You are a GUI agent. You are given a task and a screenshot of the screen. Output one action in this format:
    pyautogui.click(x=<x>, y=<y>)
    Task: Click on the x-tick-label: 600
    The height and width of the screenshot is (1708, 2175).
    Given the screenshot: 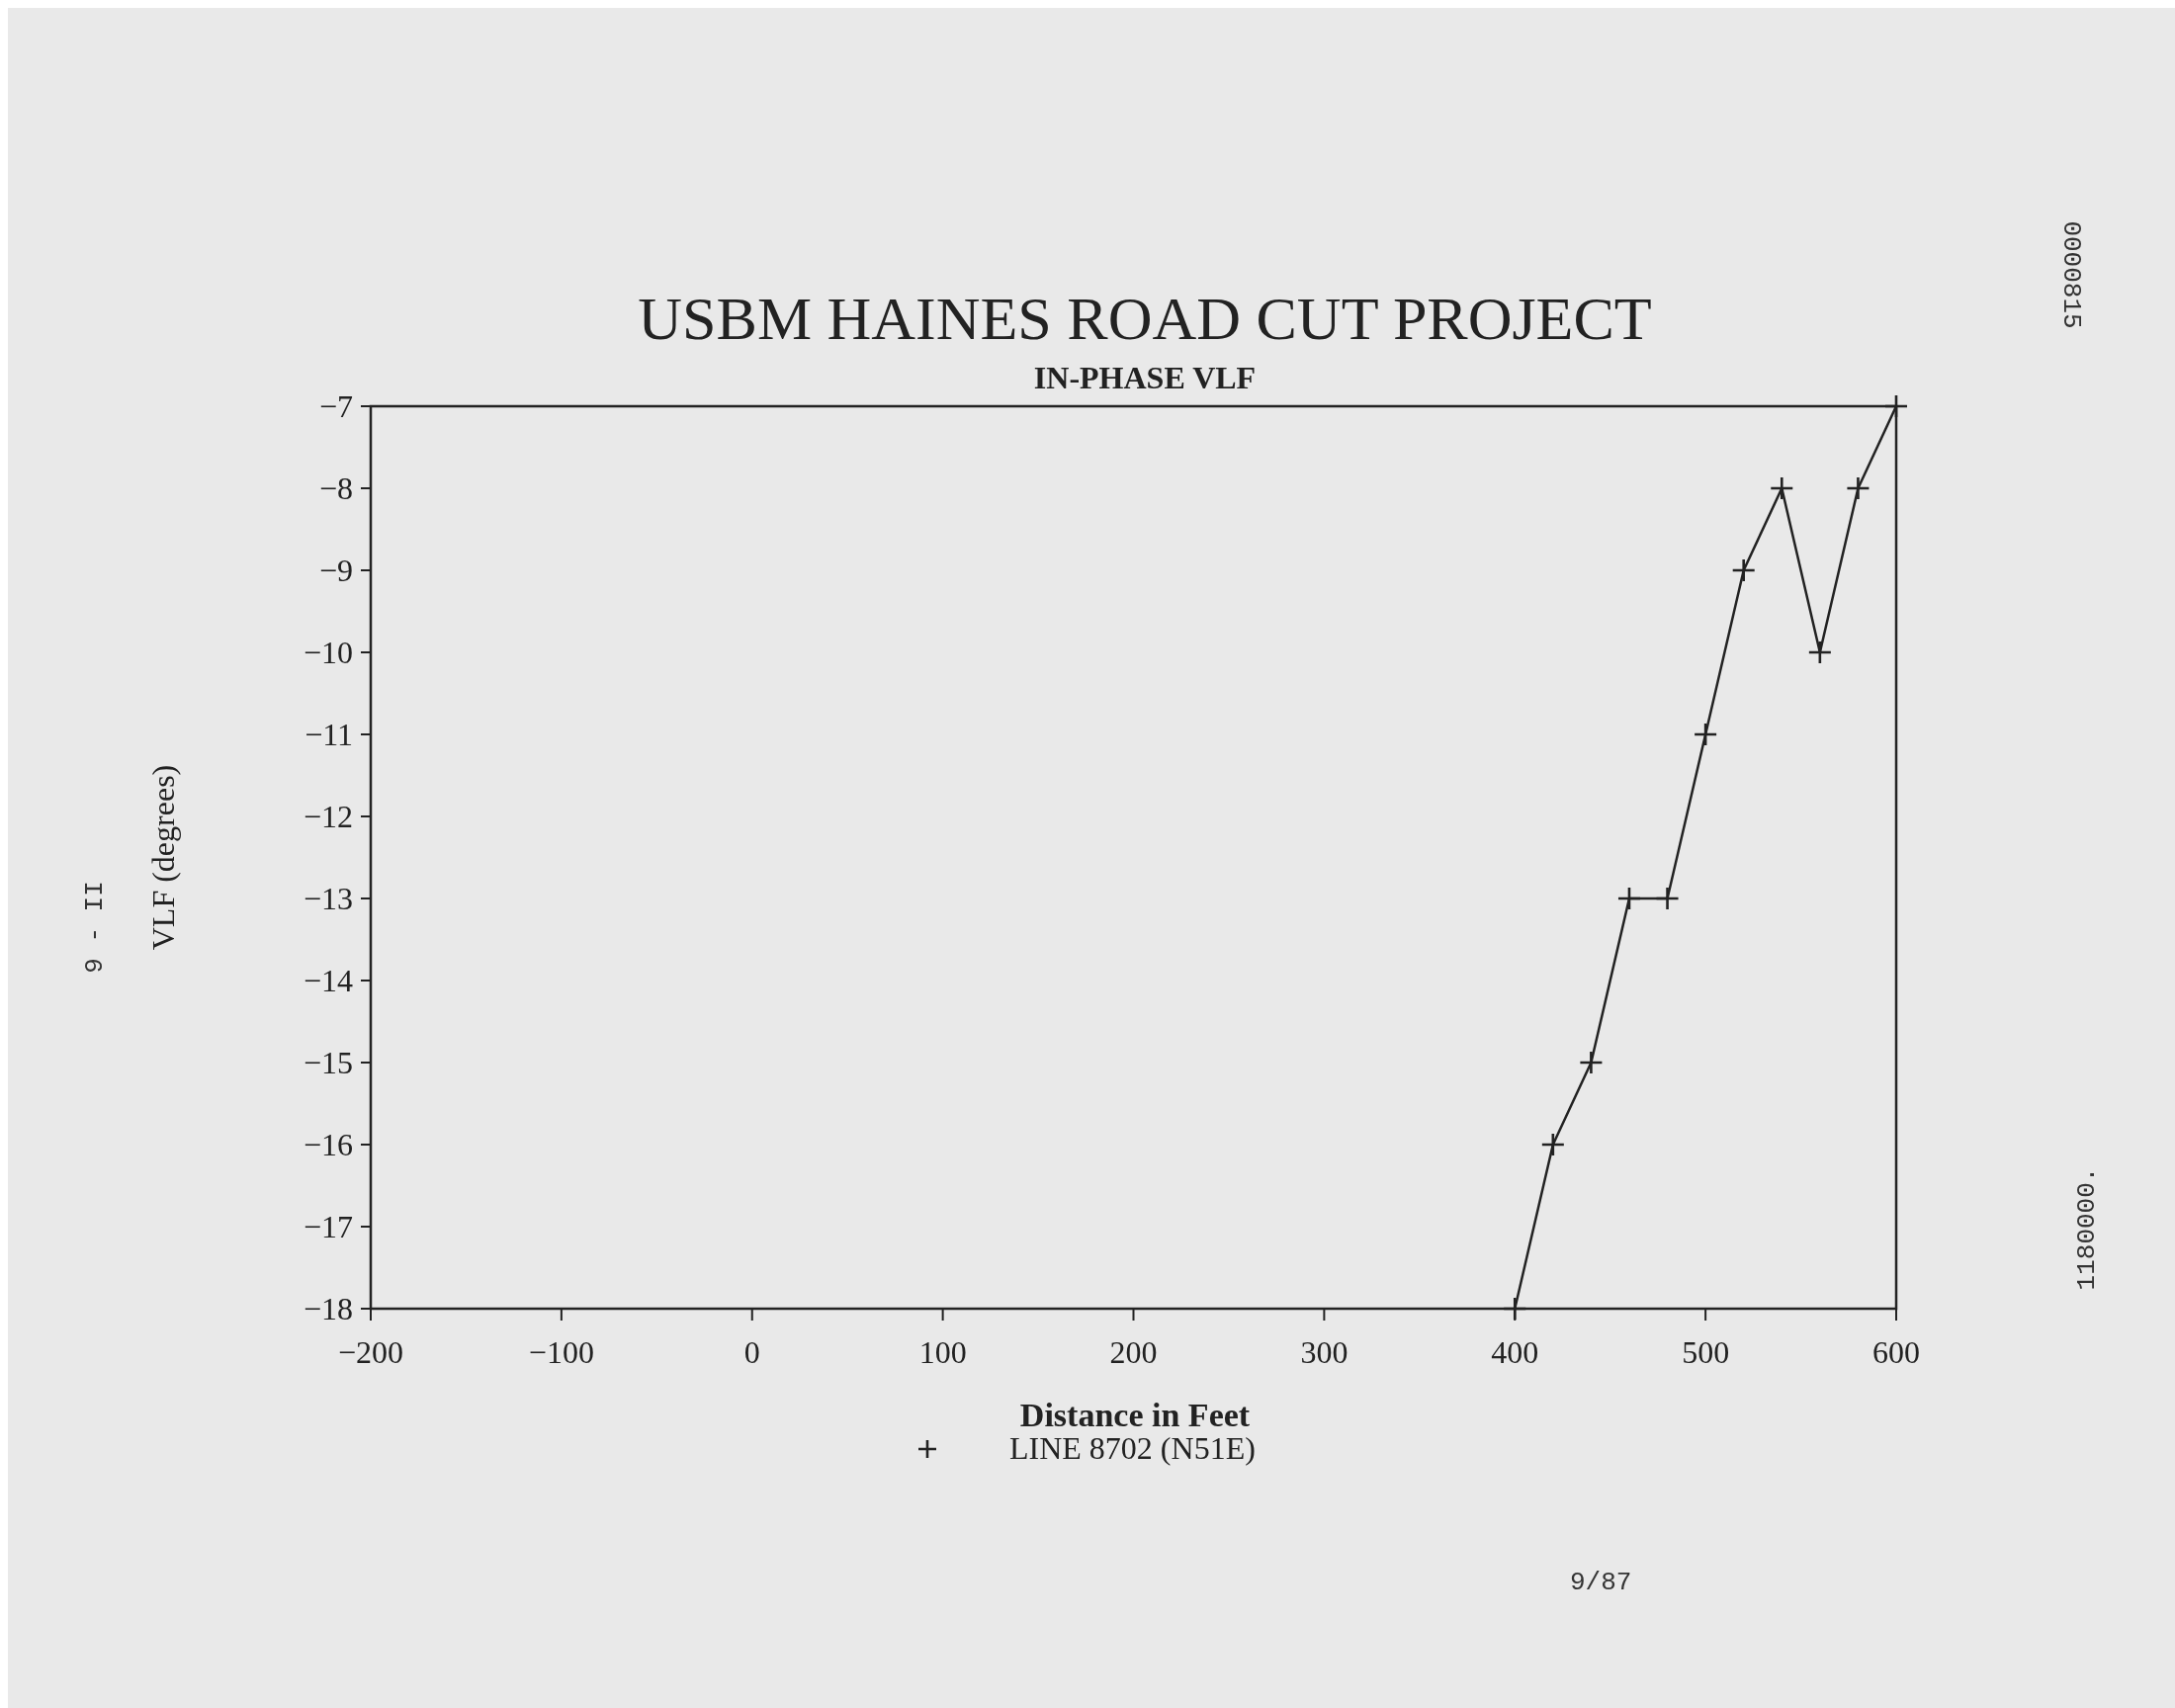 What is the action you would take?
    pyautogui.click(x=1896, y=1352)
    